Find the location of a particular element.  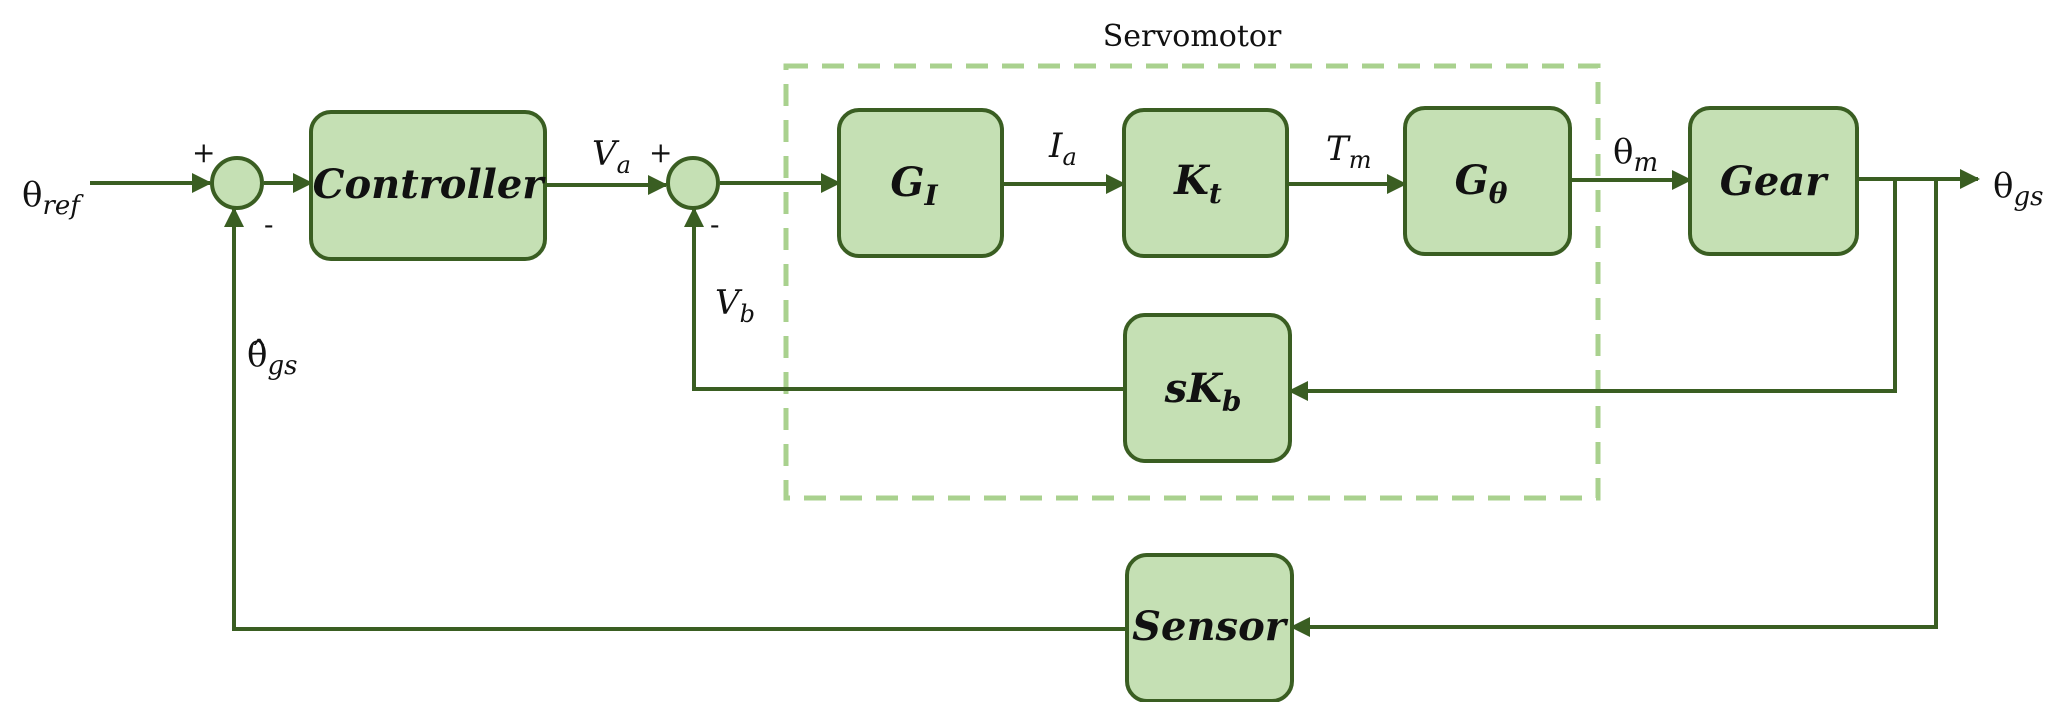

skb-block is located at coordinates (1207, 388).